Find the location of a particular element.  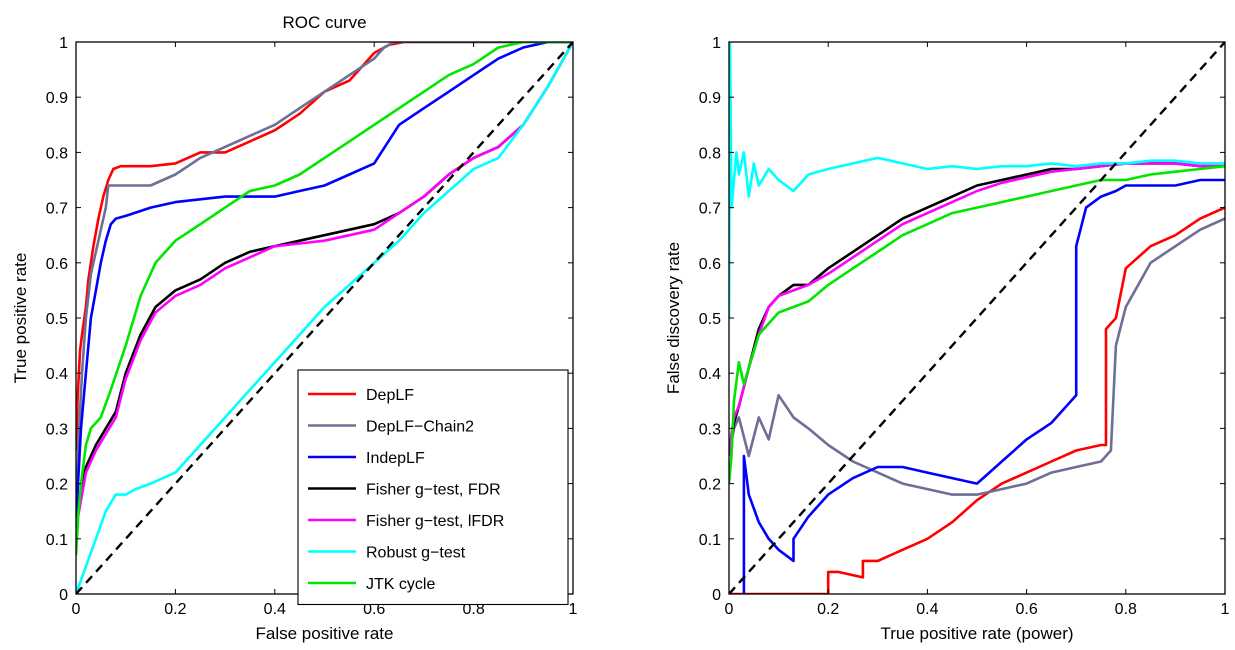

fdr-y-tick-label: 0.7 is located at coordinates (710, 209).